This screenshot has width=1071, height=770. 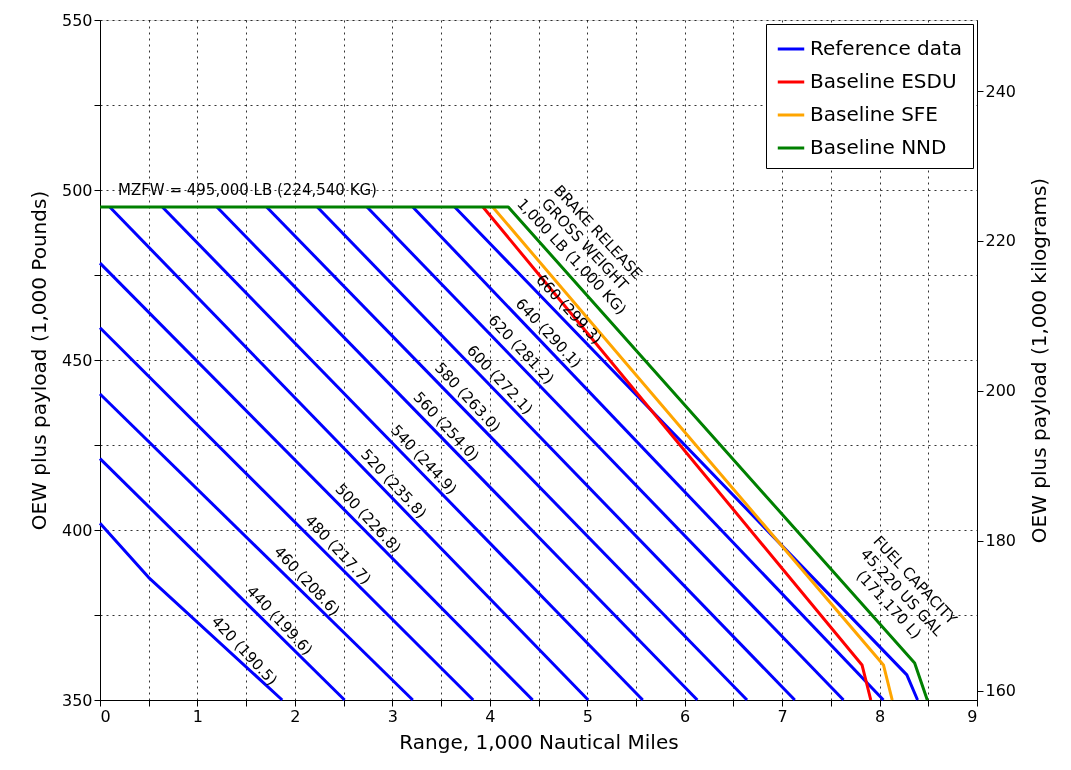 What do you see at coordinates (878, 147) in the screenshot?
I see `legend-label: Baseline NND` at bounding box center [878, 147].